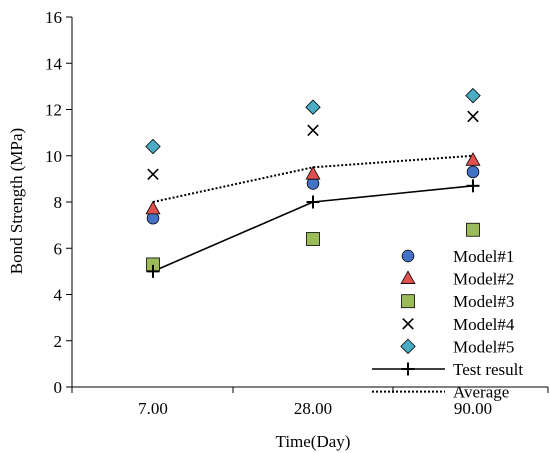  I want to click on legend-model-4-label: Model#4, so click(484, 324).